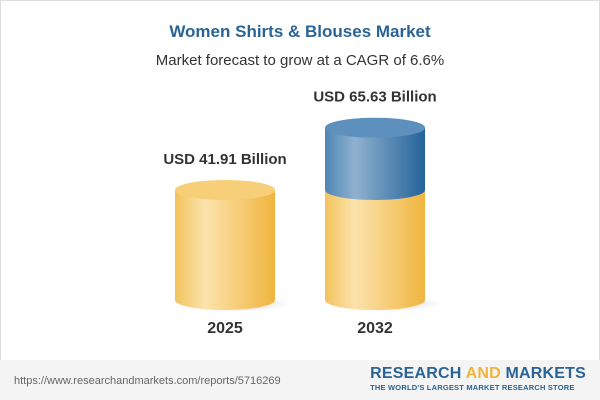  What do you see at coordinates (375, 163) in the screenshot?
I see `cylinder-2032-growth-body` at bounding box center [375, 163].